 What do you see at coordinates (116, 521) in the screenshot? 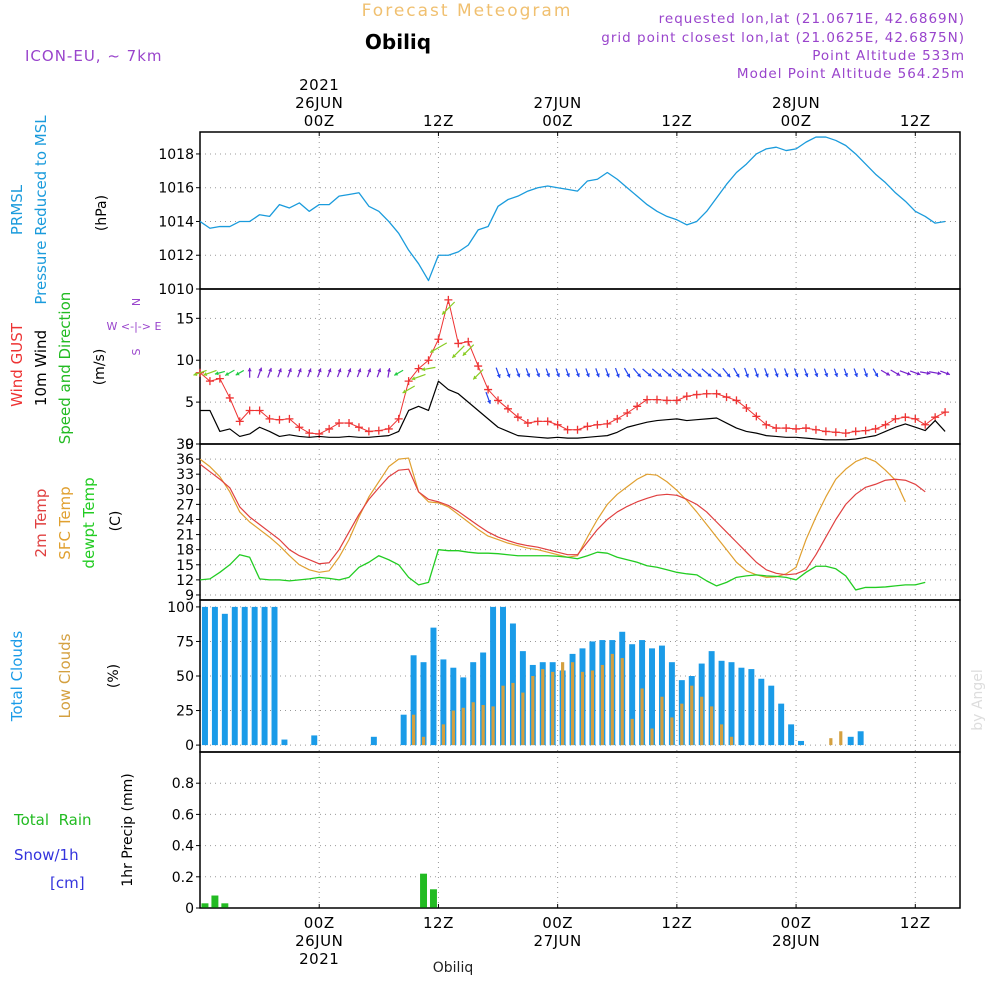
I see `temp-unit: (C)` at bounding box center [116, 521].